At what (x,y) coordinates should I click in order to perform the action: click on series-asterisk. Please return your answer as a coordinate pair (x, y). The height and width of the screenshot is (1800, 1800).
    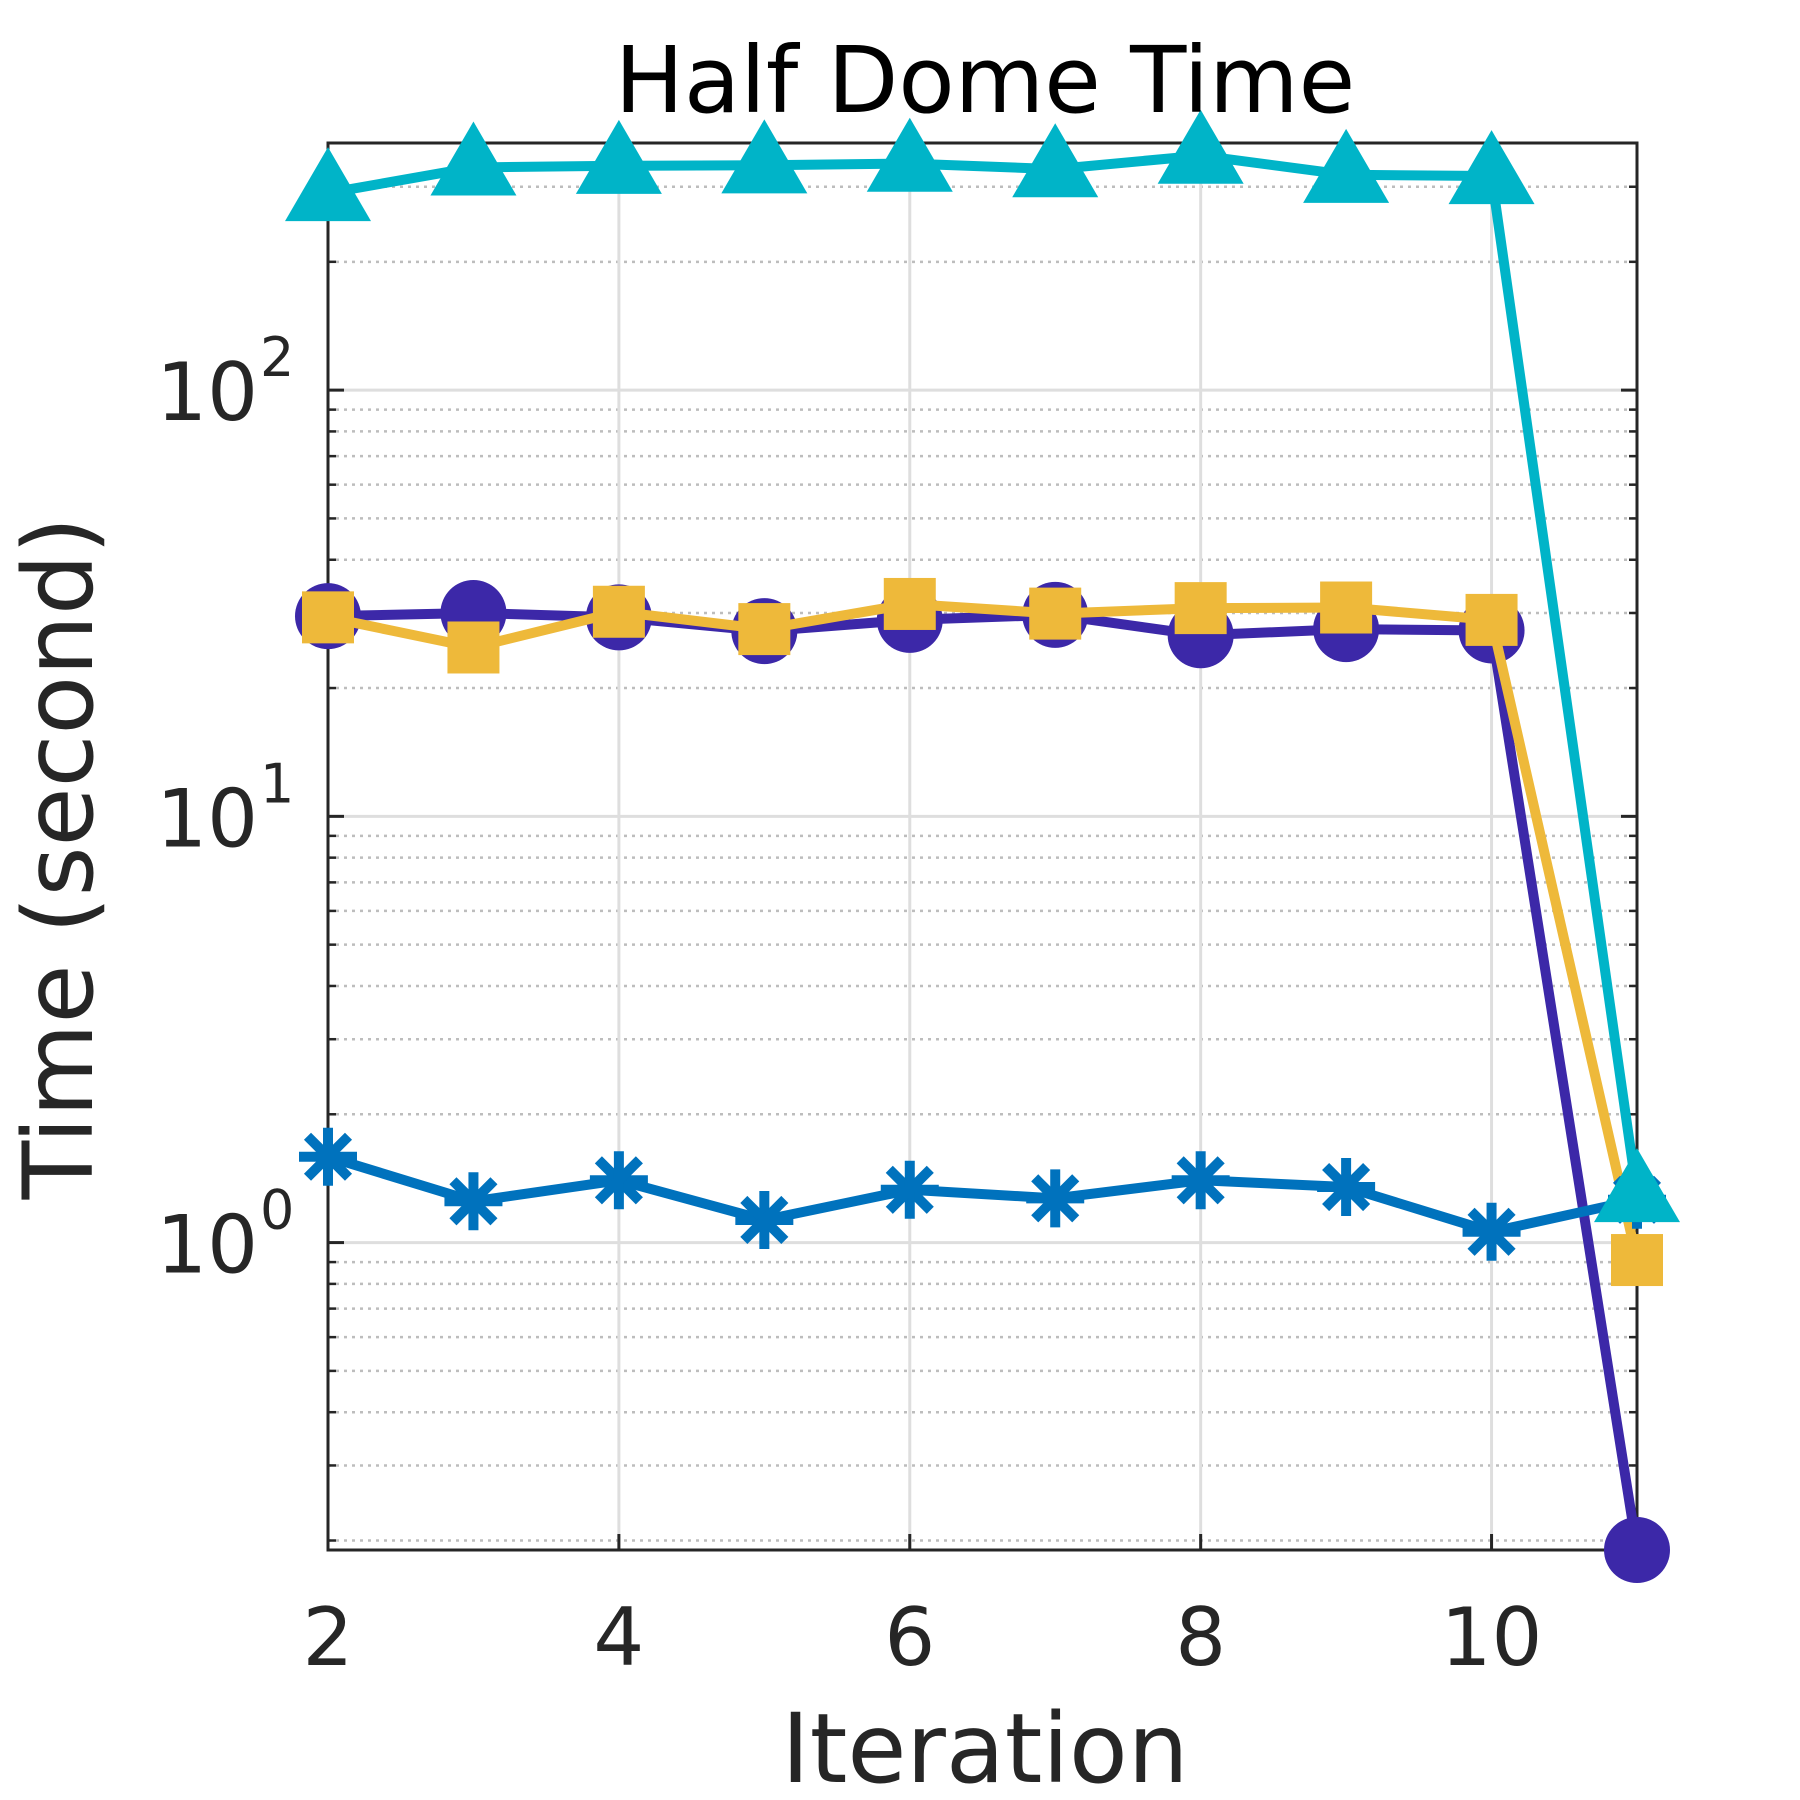
    Looking at the image, I should click on (982, 1194).